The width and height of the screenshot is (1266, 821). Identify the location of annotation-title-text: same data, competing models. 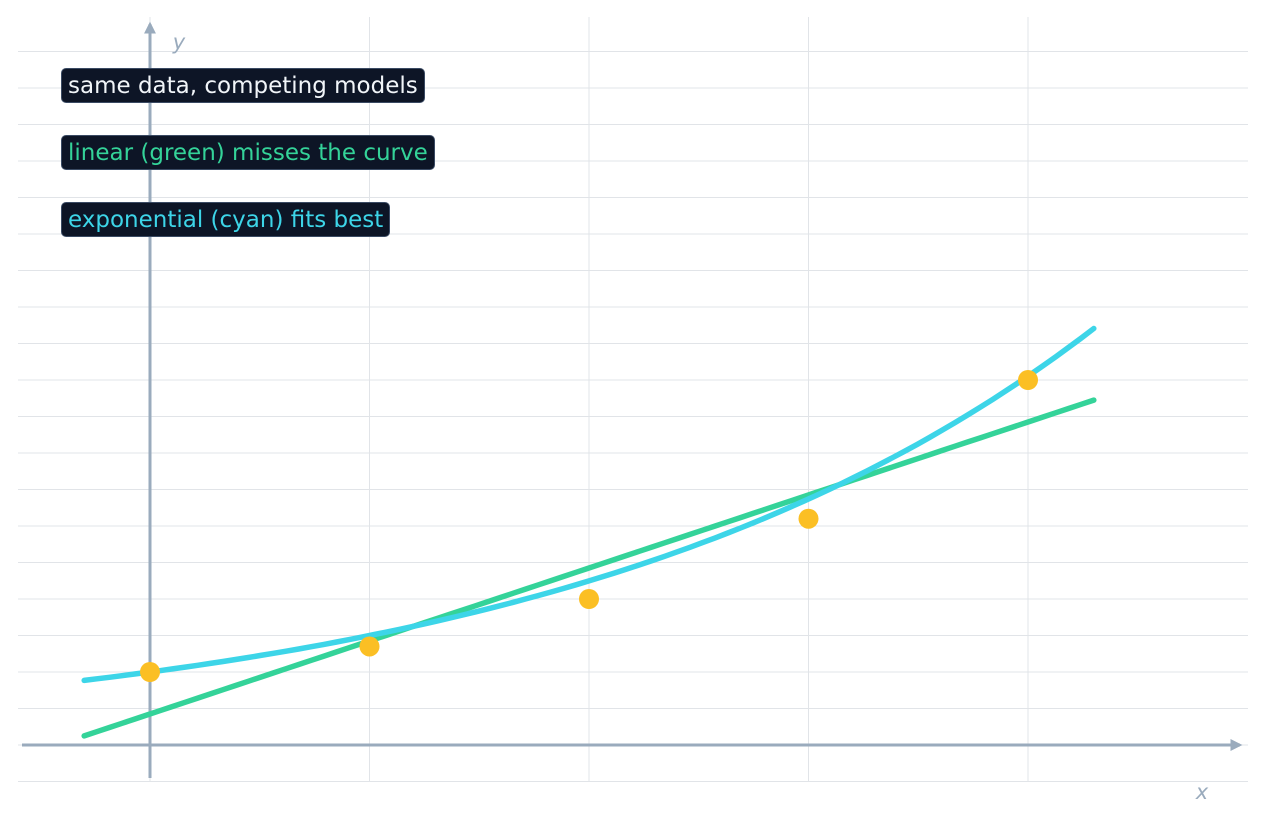
(243, 86).